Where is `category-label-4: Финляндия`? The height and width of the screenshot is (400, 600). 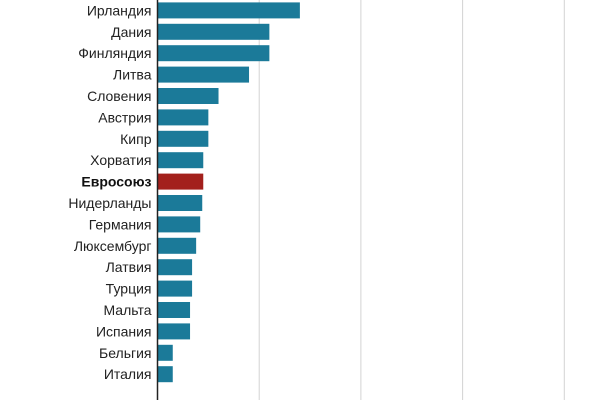 category-label-4: Финляндия is located at coordinates (114, 53).